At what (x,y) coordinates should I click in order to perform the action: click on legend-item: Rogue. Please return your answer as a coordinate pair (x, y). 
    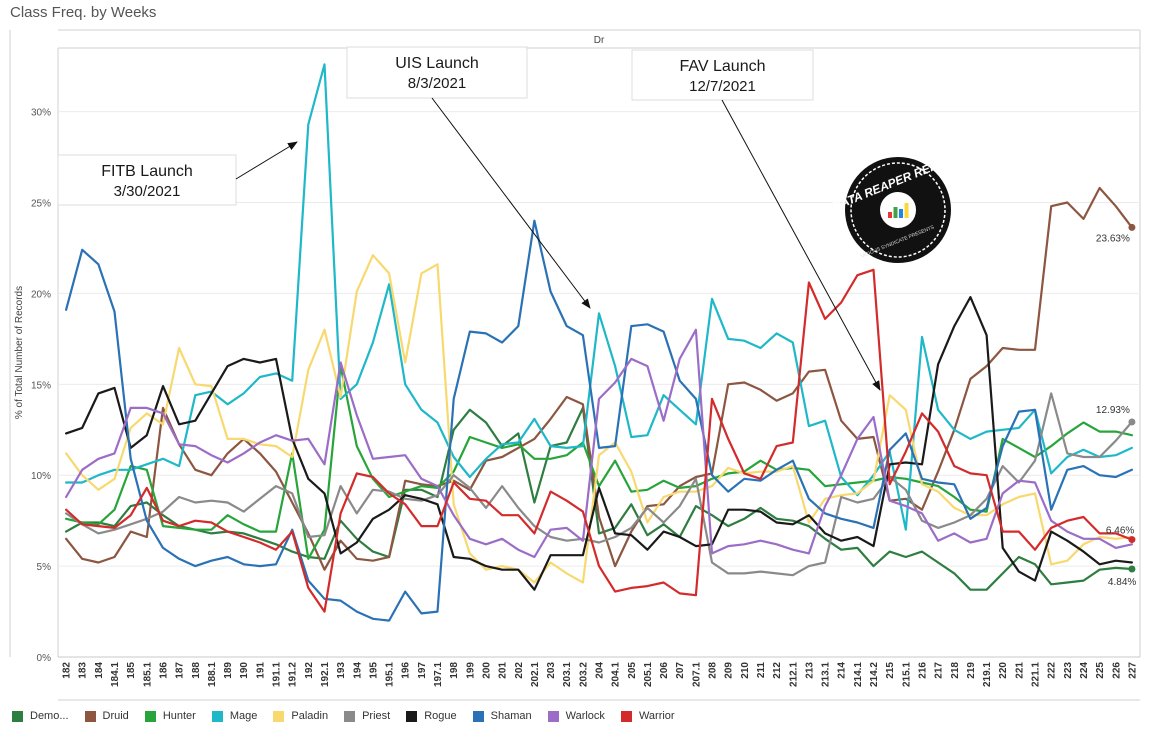
    Looking at the image, I should click on (431, 716).